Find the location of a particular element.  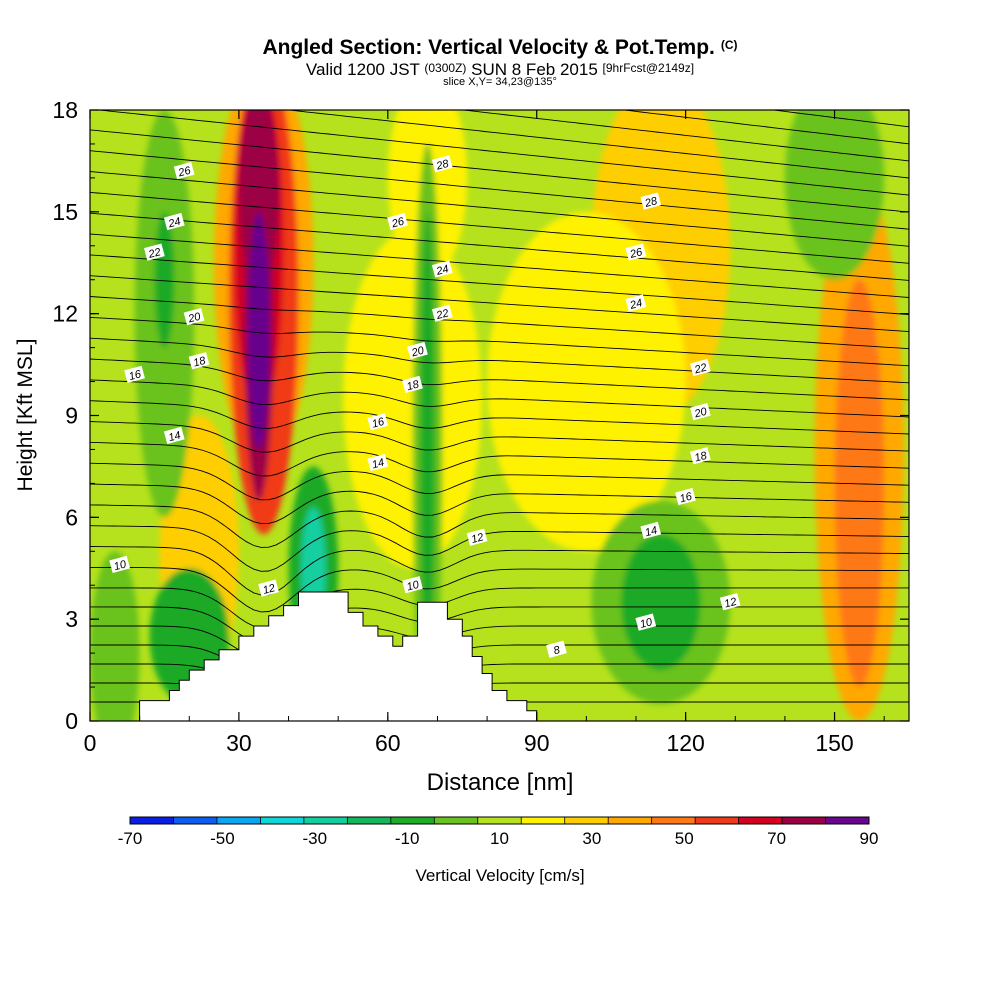

colorbar-tick-label: -30 is located at coordinates (314, 838).